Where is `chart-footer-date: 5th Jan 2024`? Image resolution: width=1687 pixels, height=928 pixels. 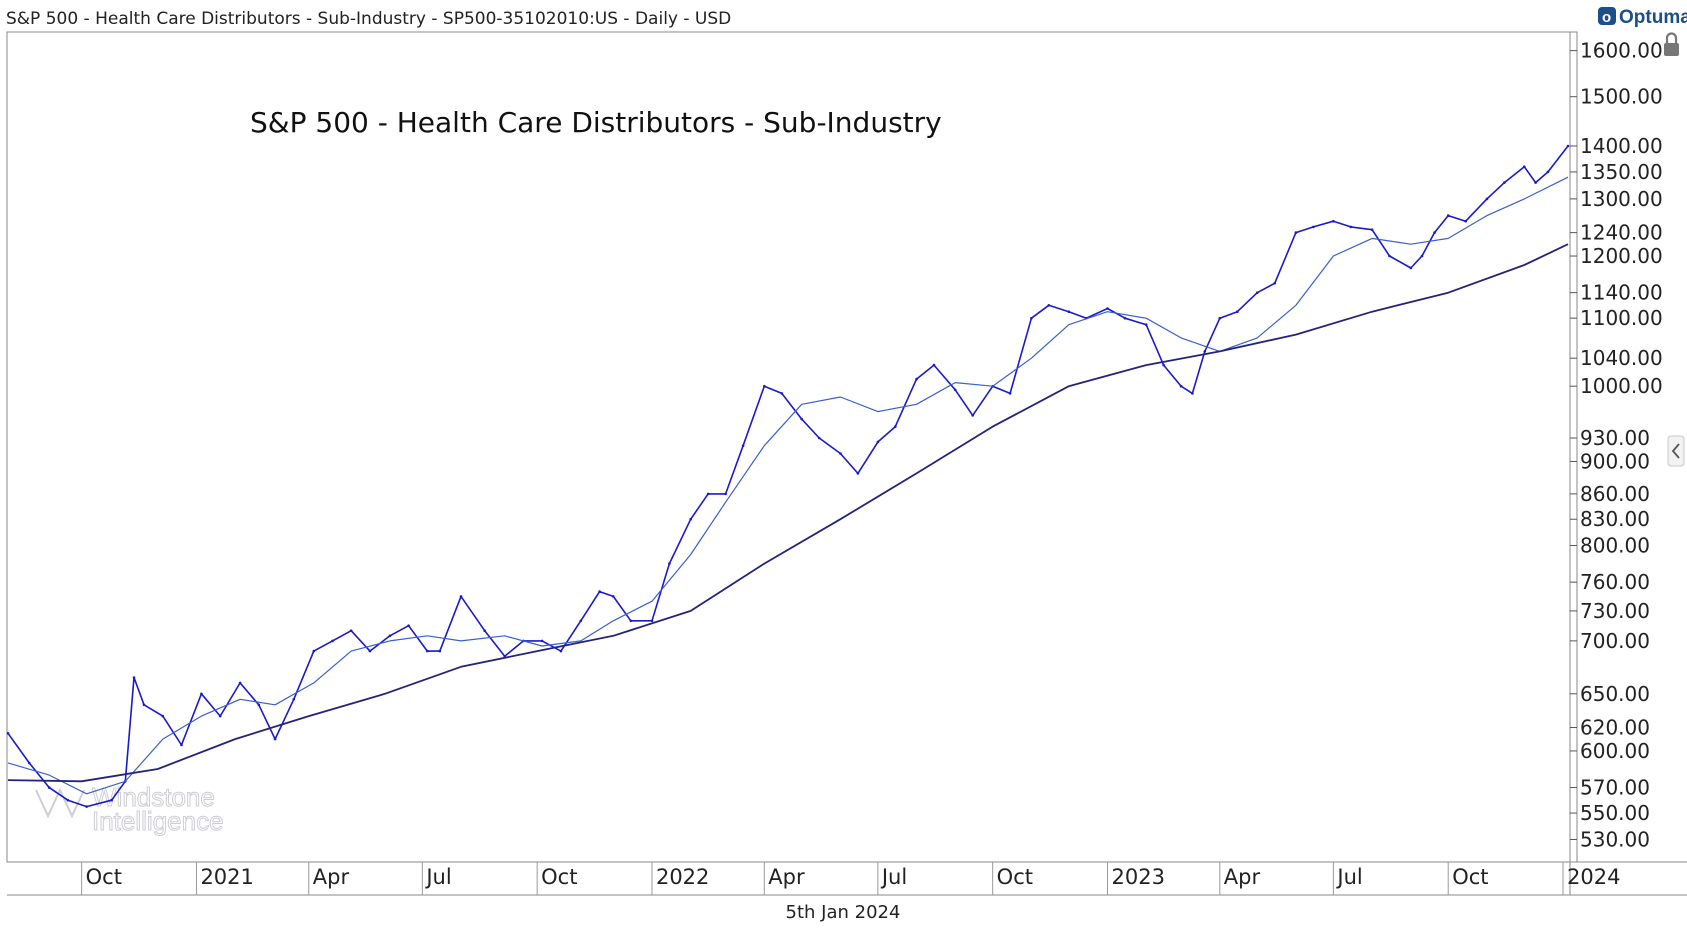 chart-footer-date: 5th Jan 2024 is located at coordinates (843, 912).